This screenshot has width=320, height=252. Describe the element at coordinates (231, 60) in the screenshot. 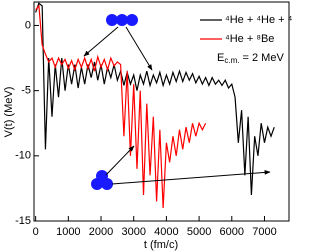

I see `annotation-sub: c.m.` at that location.